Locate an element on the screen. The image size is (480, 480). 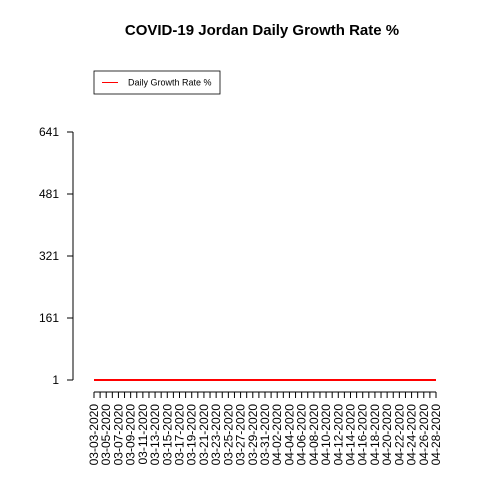
x-tick-label: 04-22-2020 is located at coordinates (399, 435).